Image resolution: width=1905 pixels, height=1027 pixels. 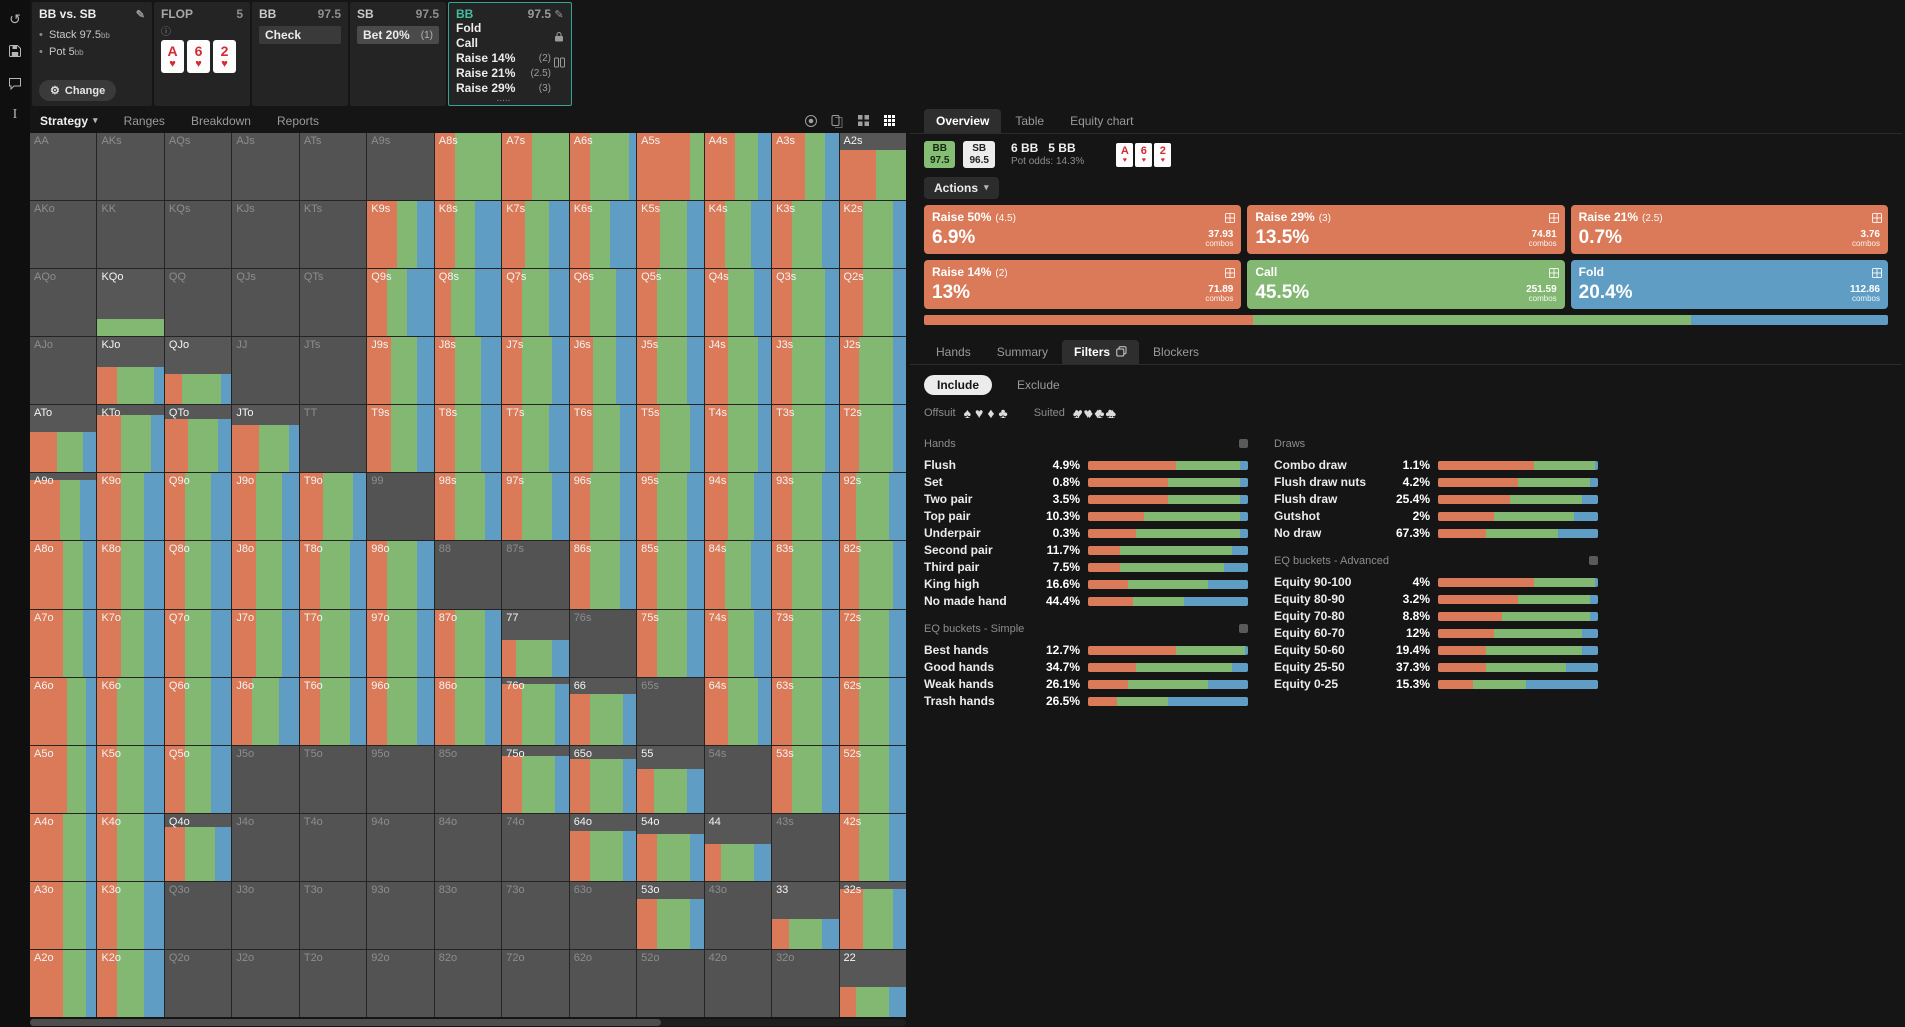 I want to click on check-action: Check, so click(x=300, y=35).